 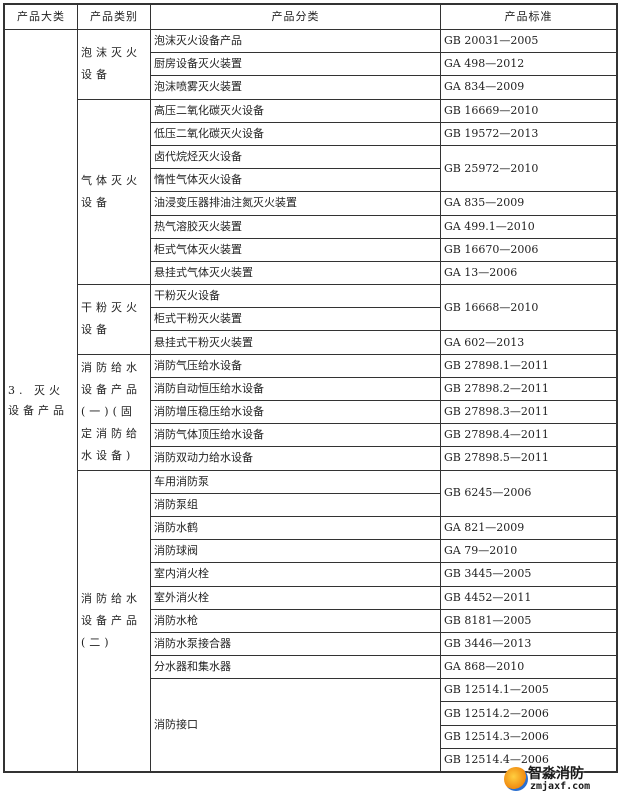 I want to click on category-cell: 消防给水设备产品(二), so click(x=114, y=621).